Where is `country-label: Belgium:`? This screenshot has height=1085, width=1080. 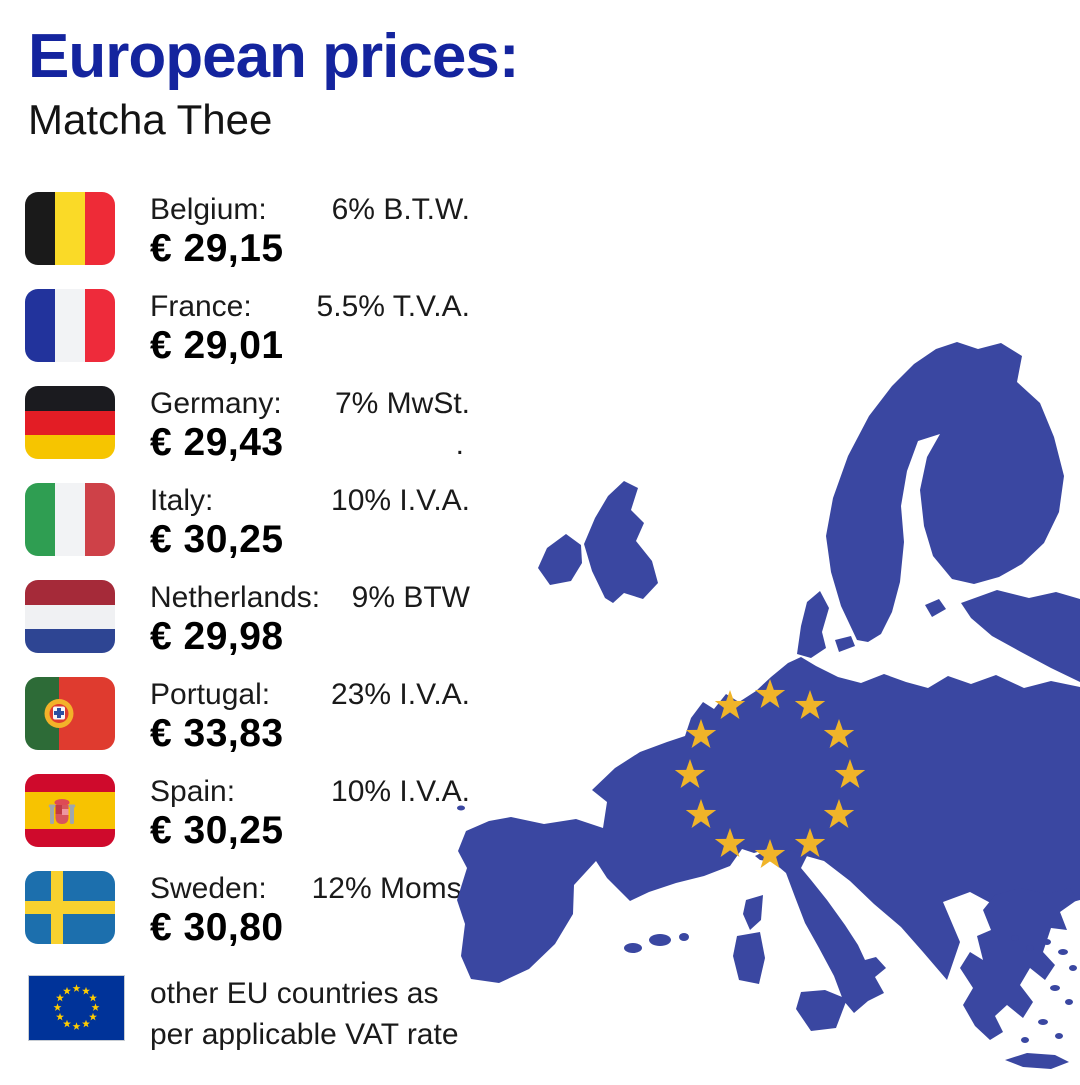
country-label: Belgium: is located at coordinates (208, 209).